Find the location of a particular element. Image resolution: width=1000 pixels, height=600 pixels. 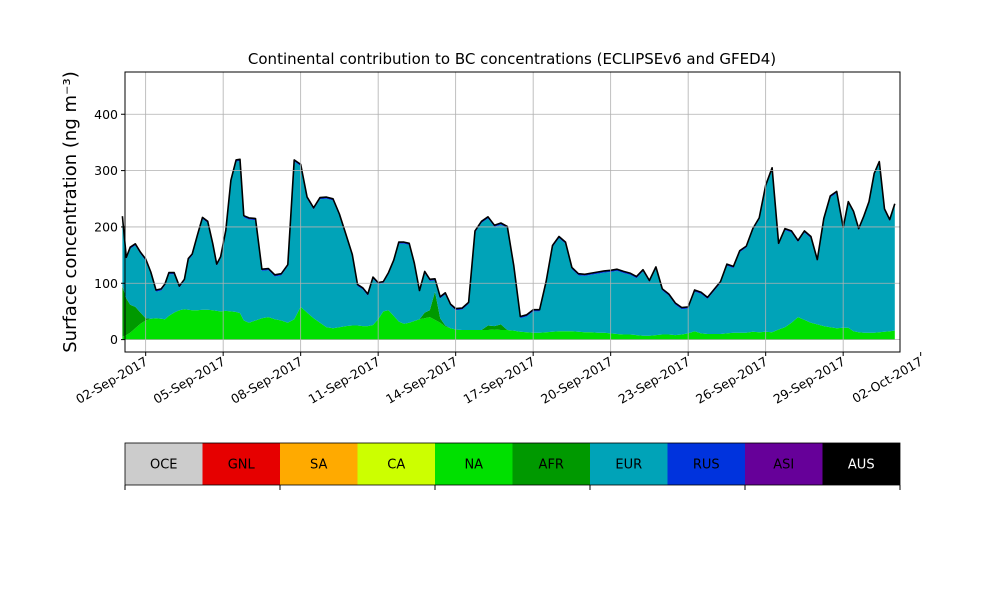

legend-swatch-sa is located at coordinates (319, 464).